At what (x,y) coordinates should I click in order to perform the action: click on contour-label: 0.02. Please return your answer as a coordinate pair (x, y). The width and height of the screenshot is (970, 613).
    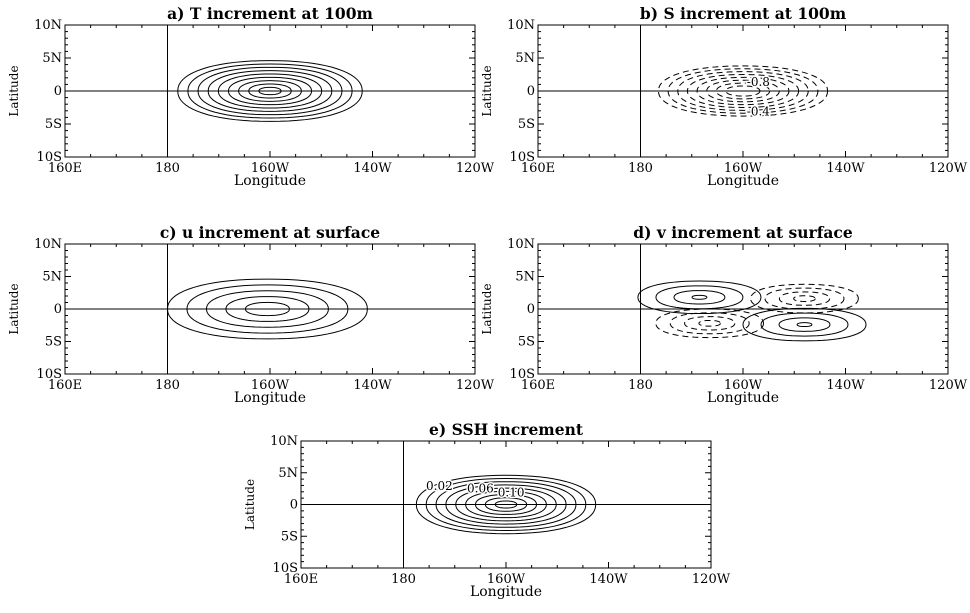
    Looking at the image, I should click on (439, 486).